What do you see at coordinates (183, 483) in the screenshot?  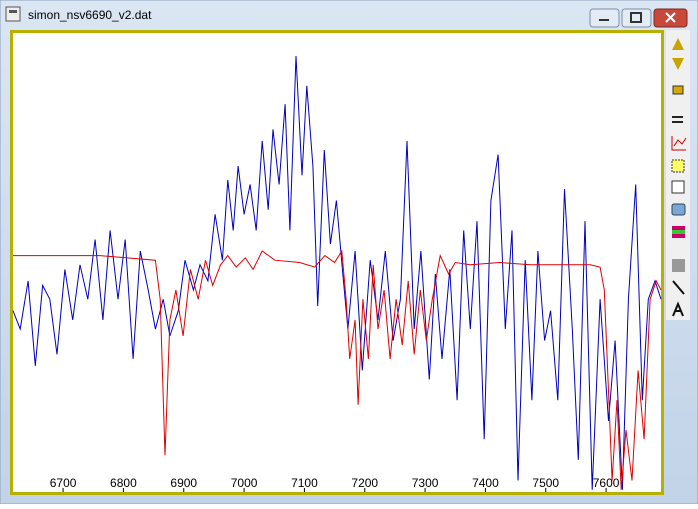 I see `x-tick-label: 6900` at bounding box center [183, 483].